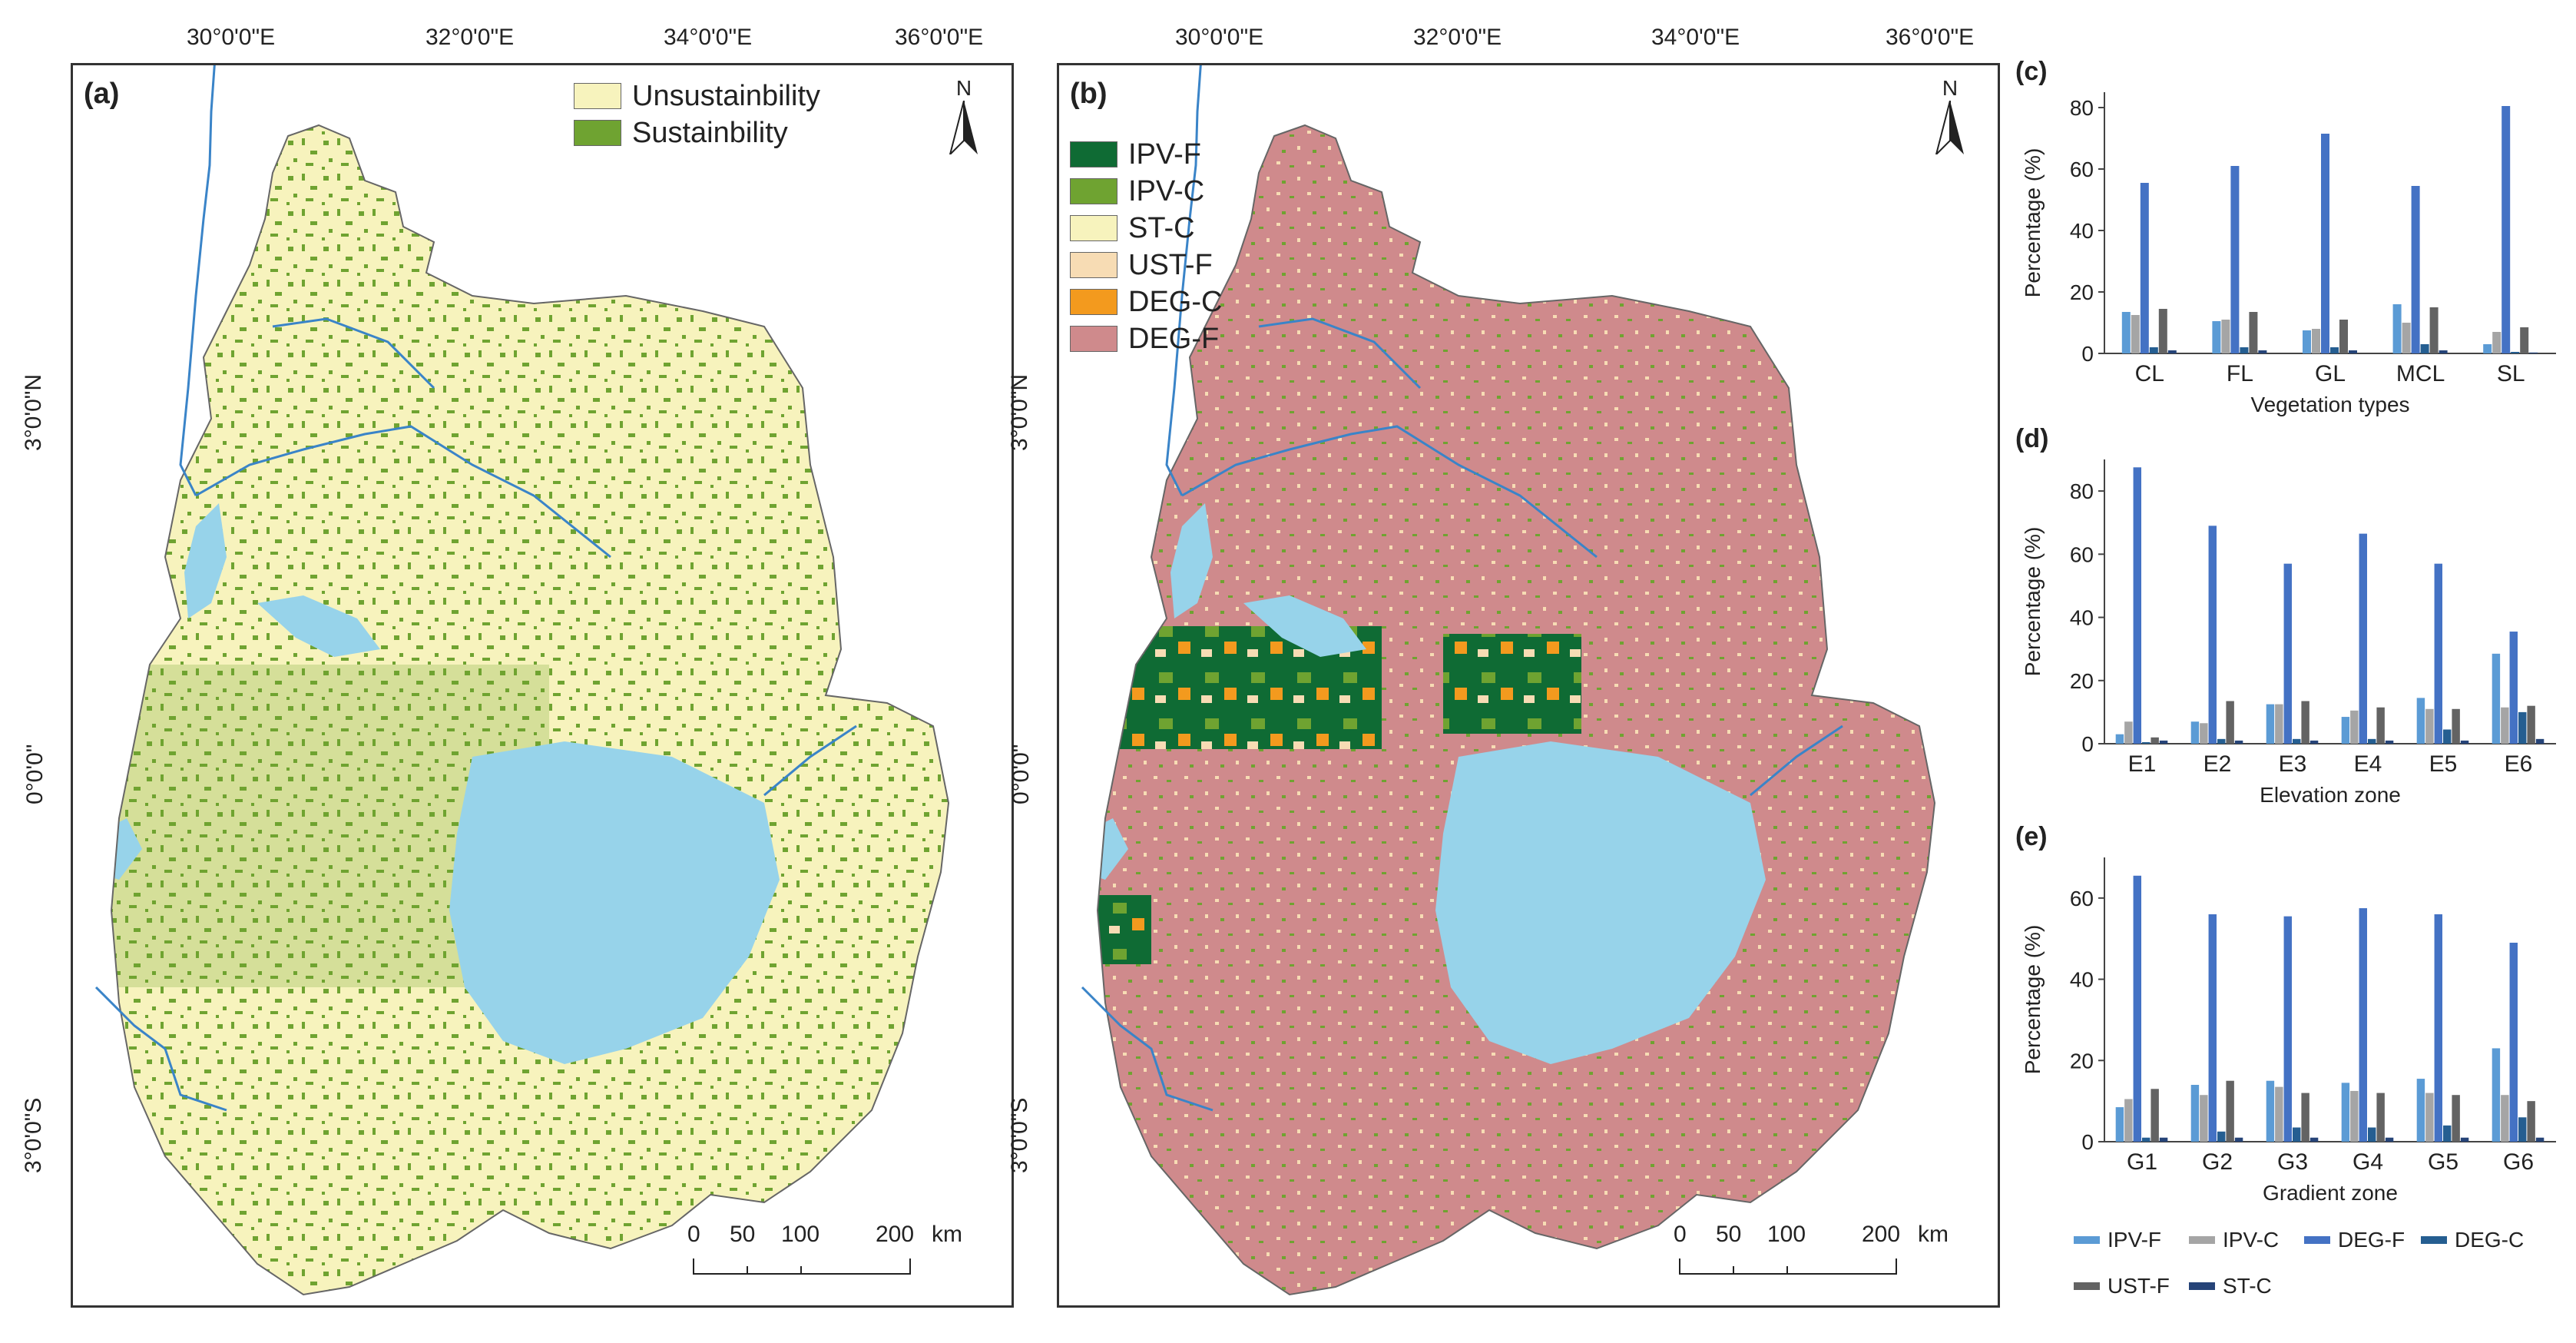 The height and width of the screenshot is (1343, 2576). Describe the element at coordinates (2487, 348) in the screenshot. I see `chart-c-bar-SL-IPV-F` at that location.